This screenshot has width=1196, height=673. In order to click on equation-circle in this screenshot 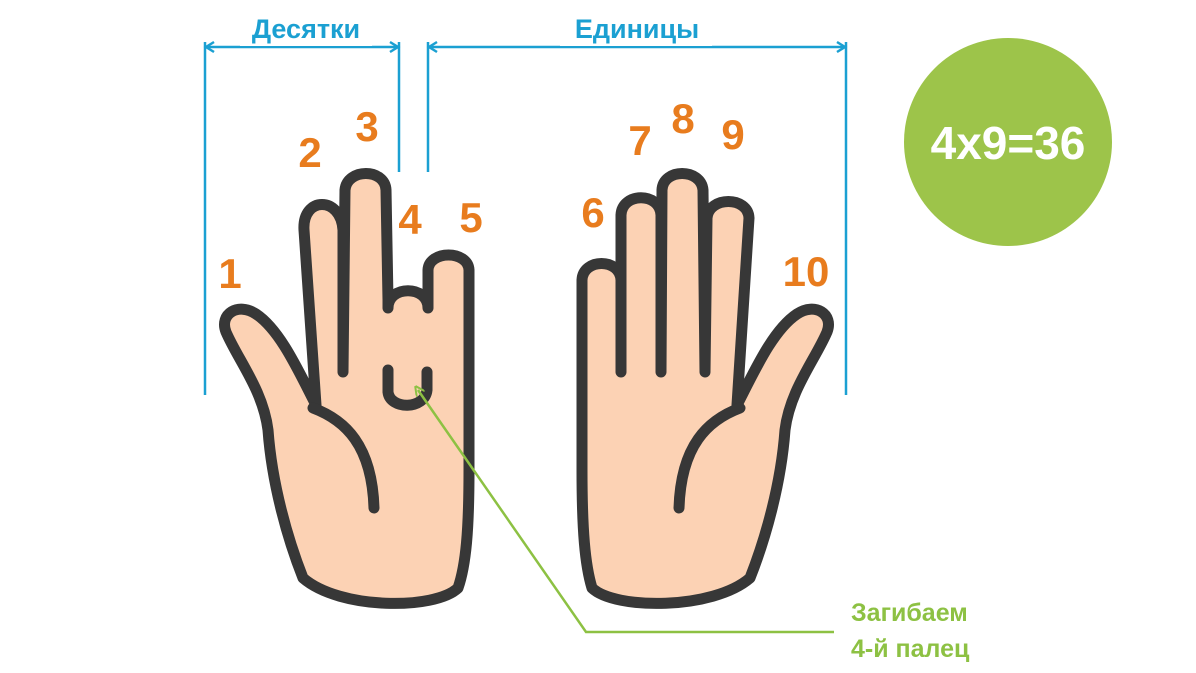, I will do `click(1008, 142)`.